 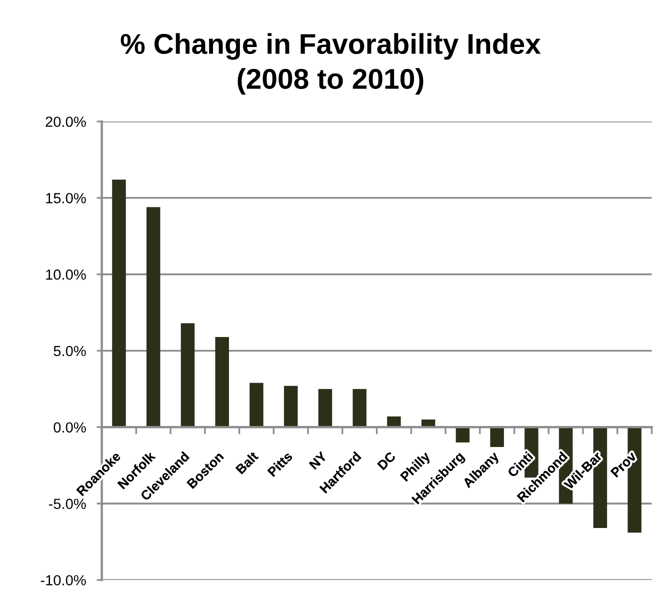 I want to click on chart-title: % Change in Favorability Index (2008 to 2010), so click(x=330, y=64).